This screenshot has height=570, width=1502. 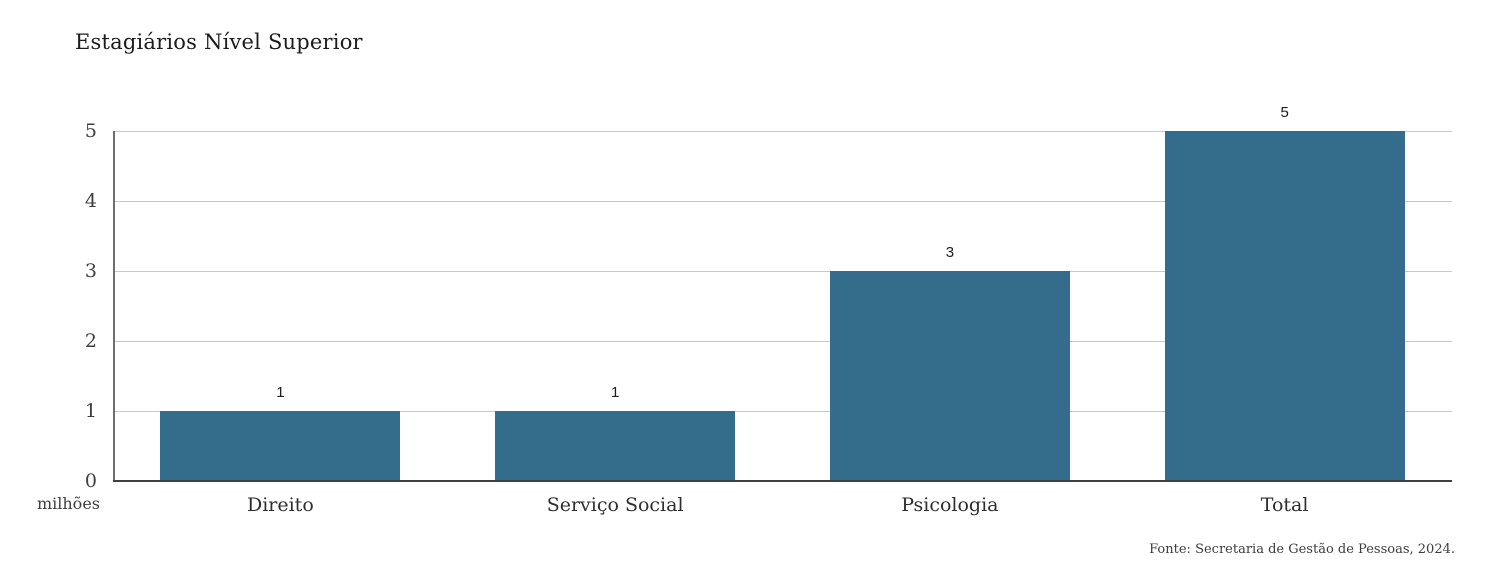 What do you see at coordinates (280, 446) in the screenshot?
I see `bar-direito` at bounding box center [280, 446].